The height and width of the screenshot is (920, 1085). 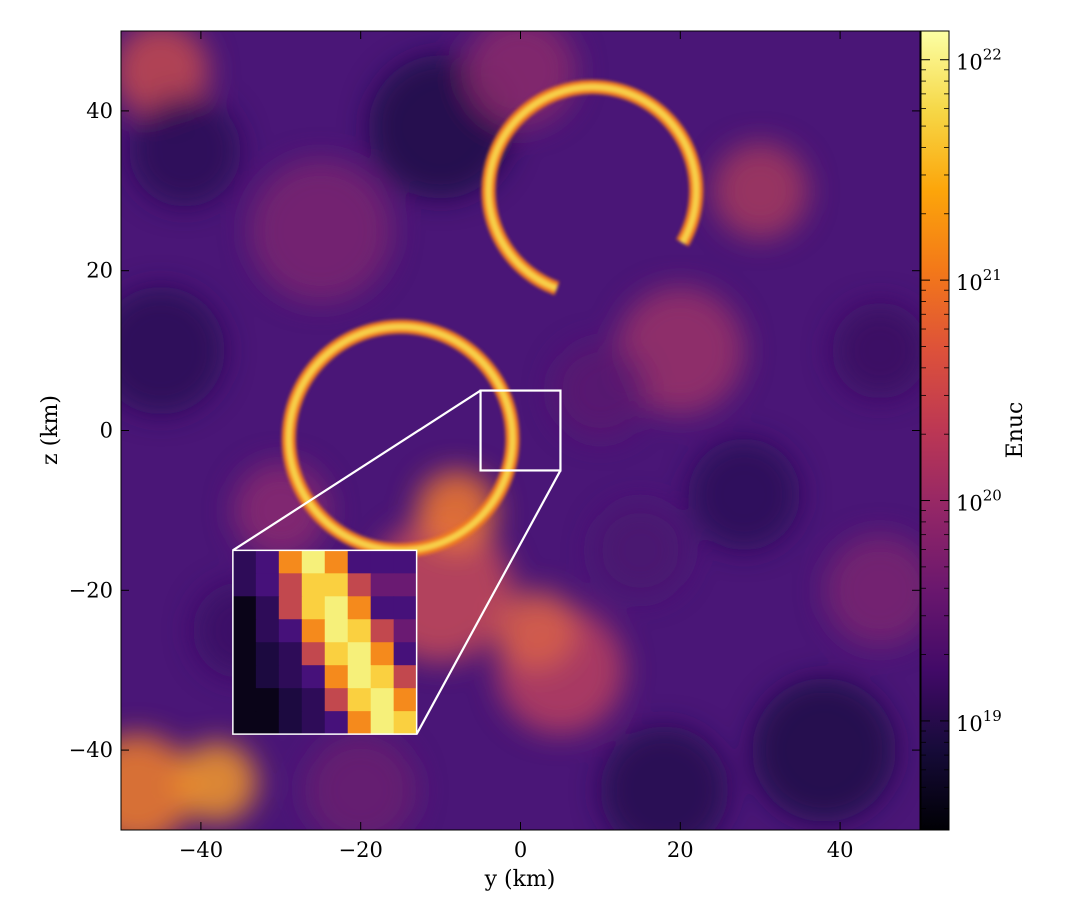 What do you see at coordinates (488, 602) in the screenshot?
I see `zoom-connector-bottom` at bounding box center [488, 602].